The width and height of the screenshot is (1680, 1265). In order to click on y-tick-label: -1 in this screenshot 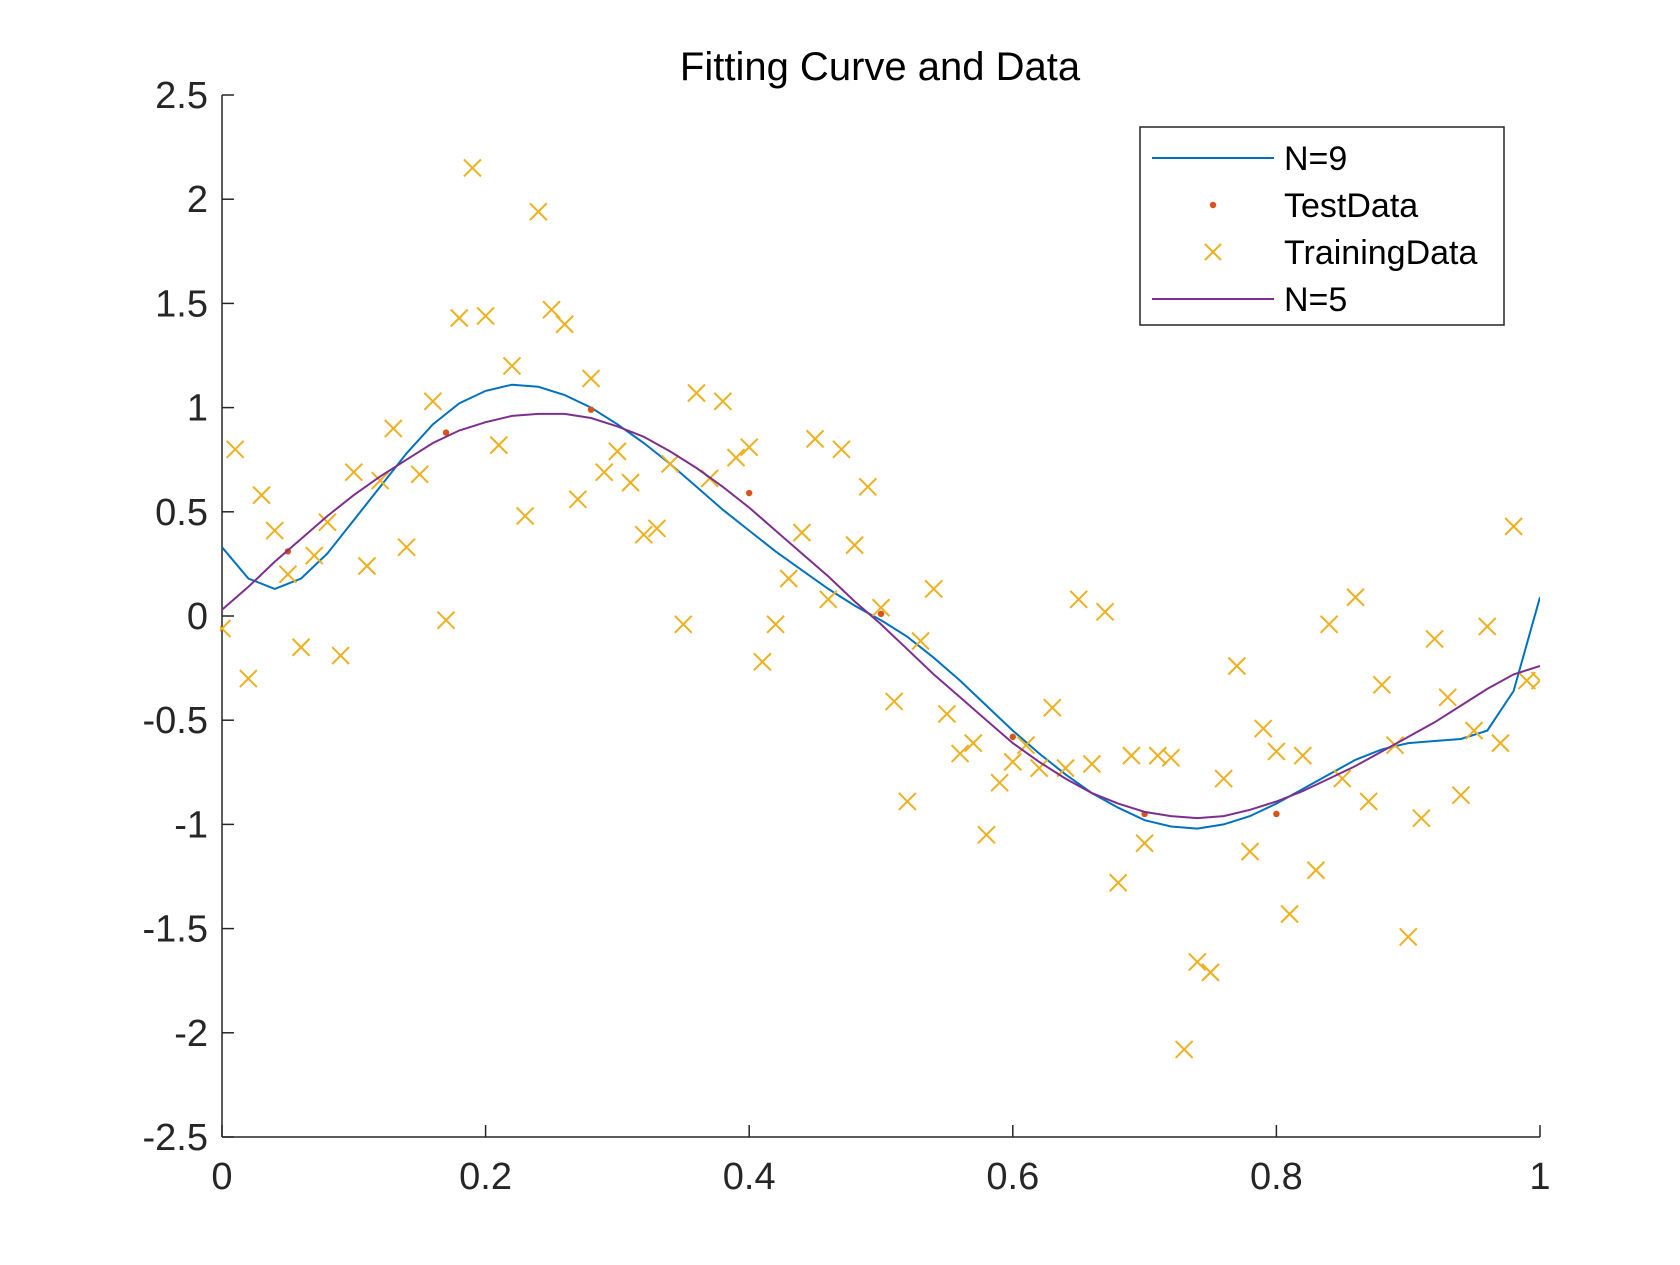, I will do `click(191, 825)`.